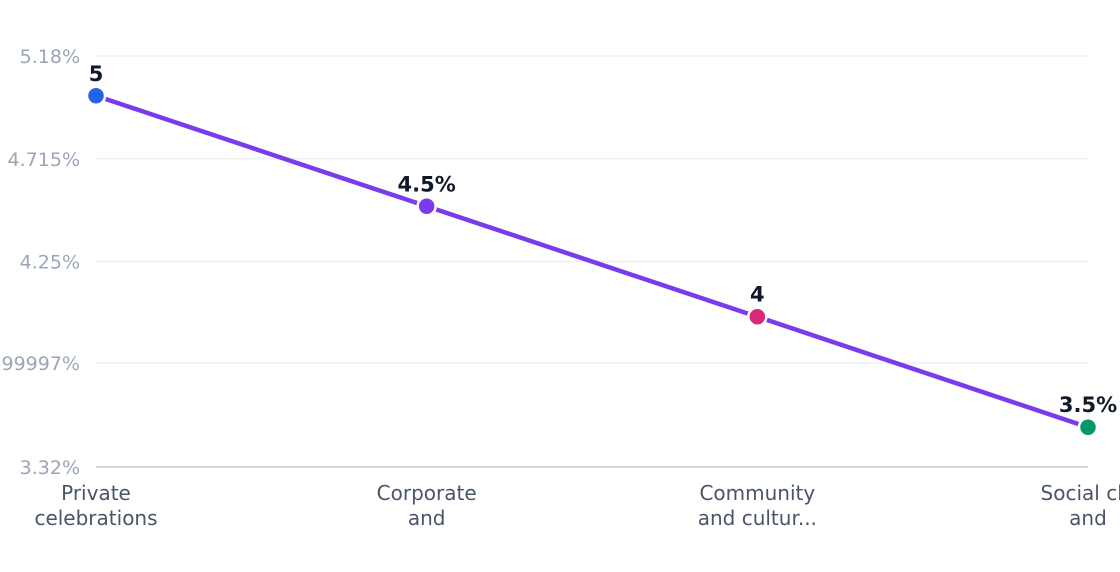 This screenshot has width=1120, height=572. I want to click on y-tick-label: 3.7899997%, so click(40, 364).